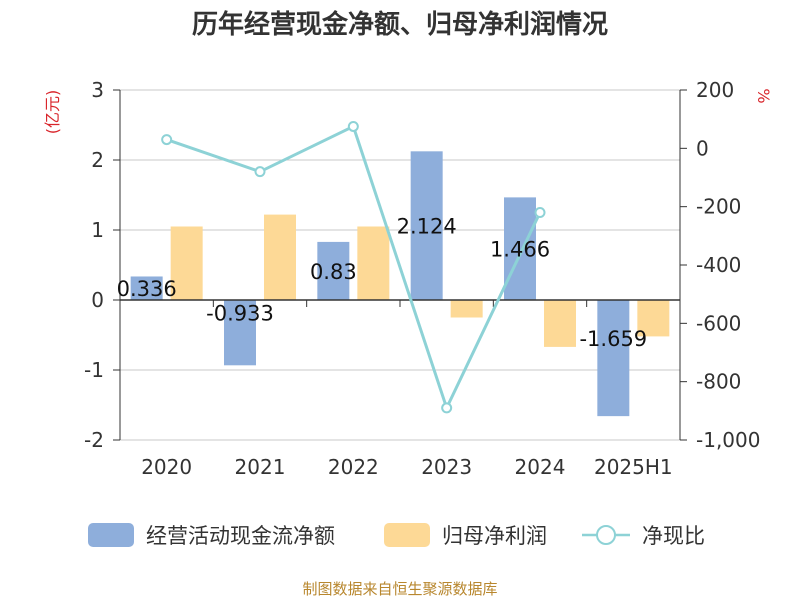 The width and height of the screenshot is (800, 600). What do you see at coordinates (97, 160) in the screenshot?
I see `left-tick-label: 2` at bounding box center [97, 160].